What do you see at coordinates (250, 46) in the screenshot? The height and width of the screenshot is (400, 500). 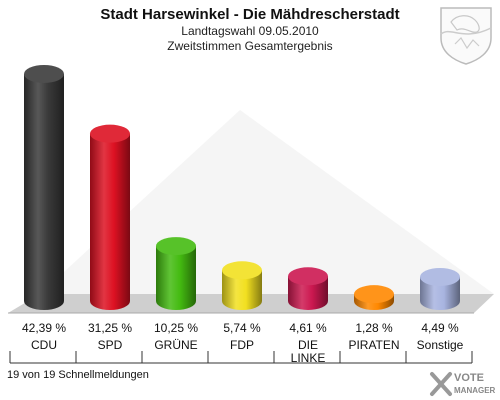 I see `chart-subtitle-result-type: Zweitstimmen Gesamtergebnis` at bounding box center [250, 46].